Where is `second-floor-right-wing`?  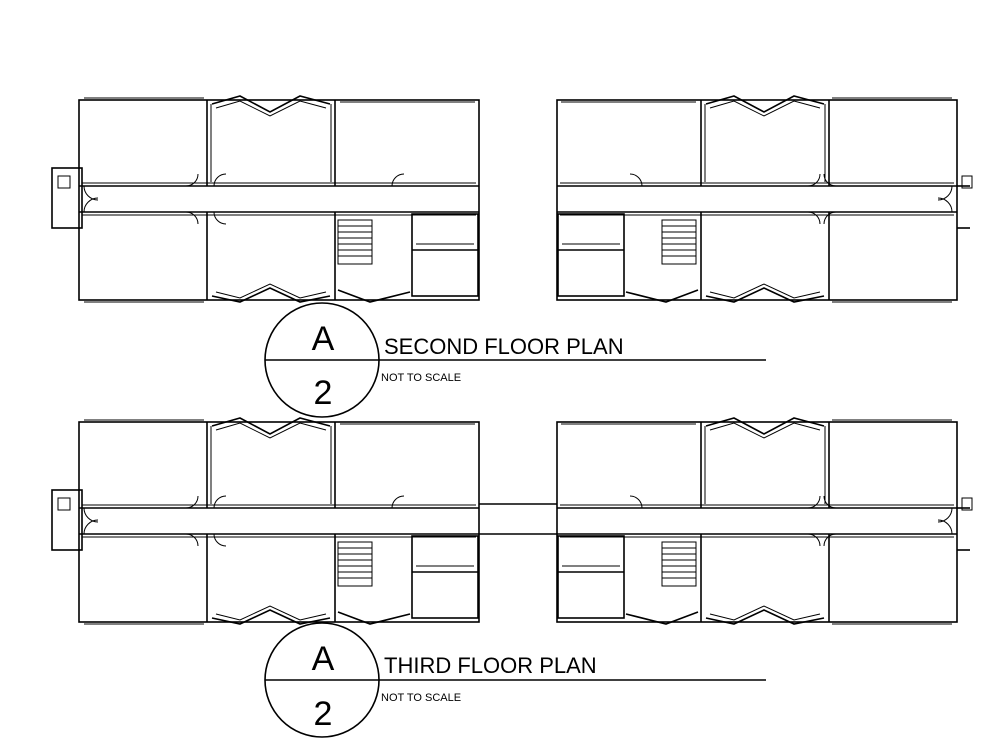 second-floor-right-wing is located at coordinates (764, 199).